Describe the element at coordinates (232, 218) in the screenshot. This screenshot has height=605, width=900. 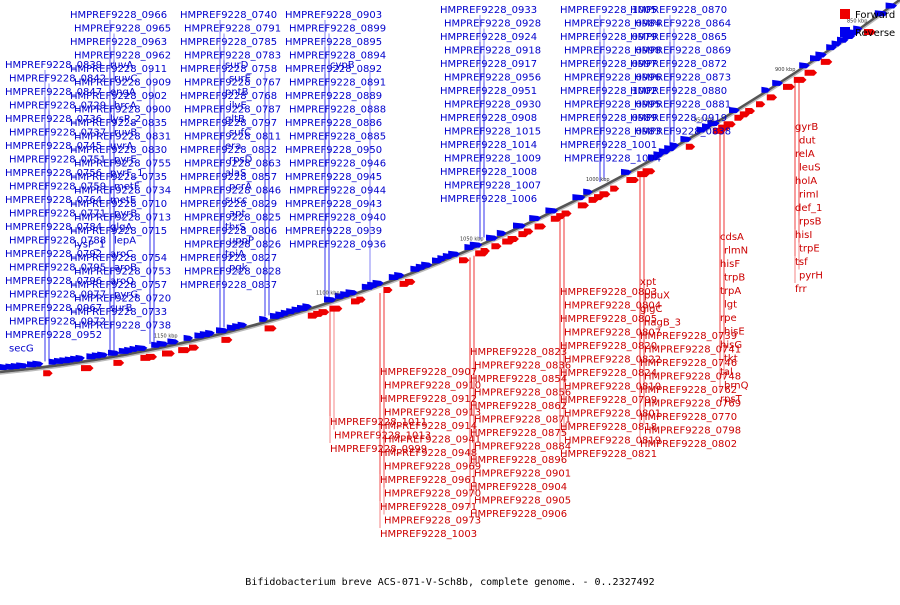
I see `reverse-gene-label: HMPREF9228_0825` at that location.